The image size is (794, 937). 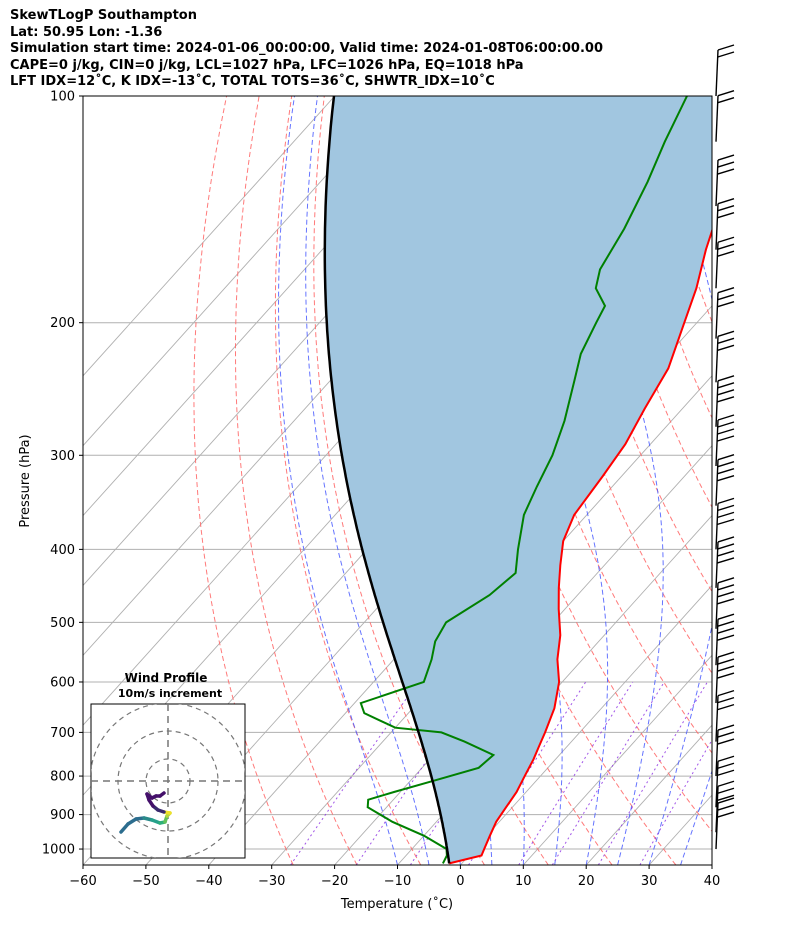 What do you see at coordinates (58, 850) in the screenshot?
I see `y-tick-label: 1000` at bounding box center [58, 850].